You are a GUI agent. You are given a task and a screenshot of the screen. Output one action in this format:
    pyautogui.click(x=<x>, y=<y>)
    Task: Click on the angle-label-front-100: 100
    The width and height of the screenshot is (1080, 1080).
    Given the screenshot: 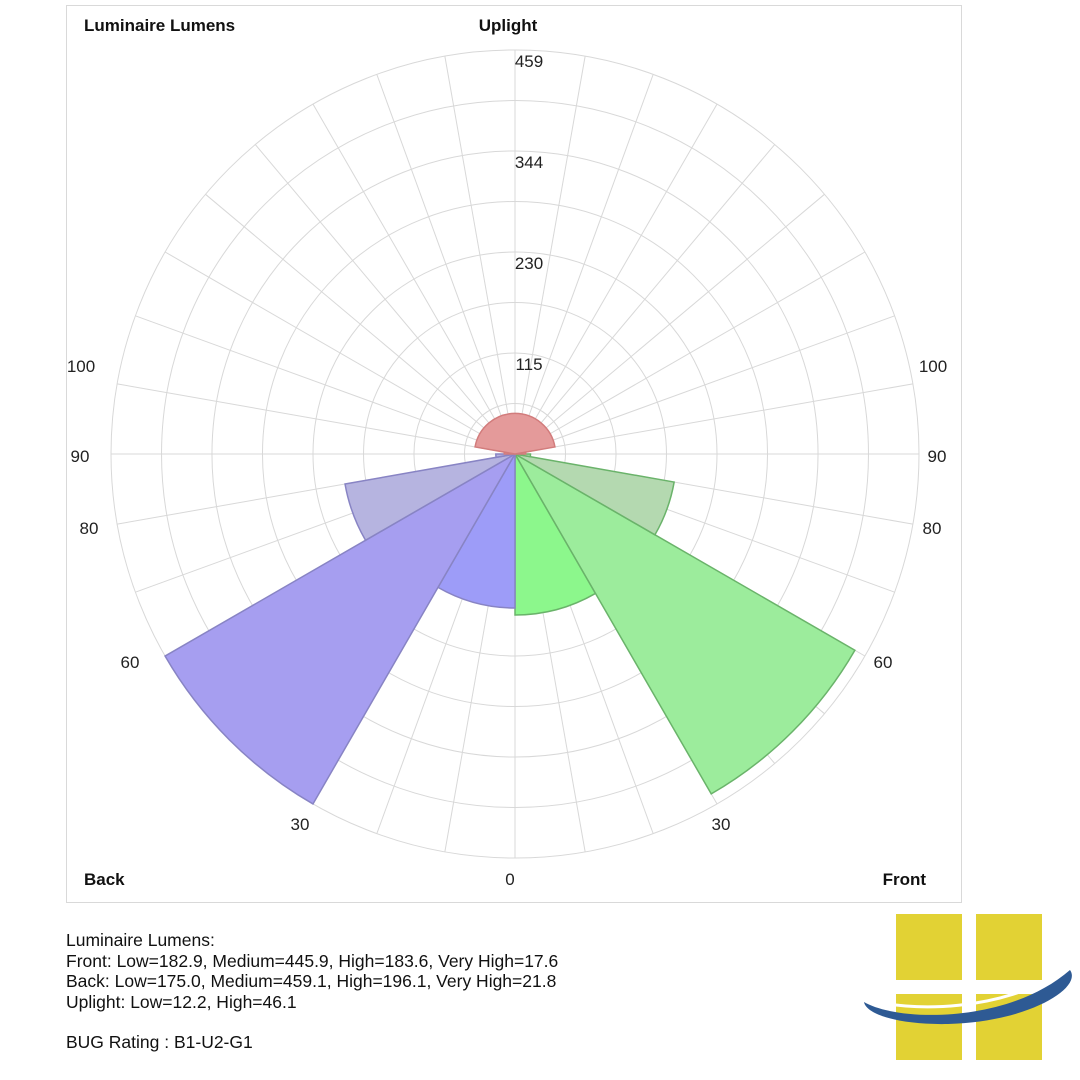 What is the action you would take?
    pyautogui.click(x=933, y=366)
    